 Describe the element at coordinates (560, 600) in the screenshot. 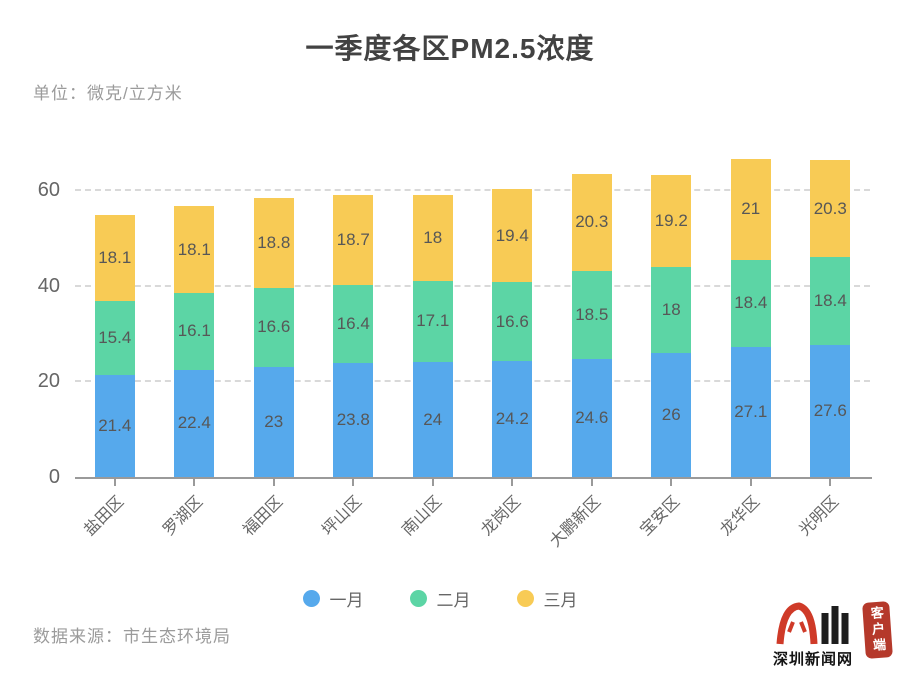

I see `legend-label: 三月` at that location.